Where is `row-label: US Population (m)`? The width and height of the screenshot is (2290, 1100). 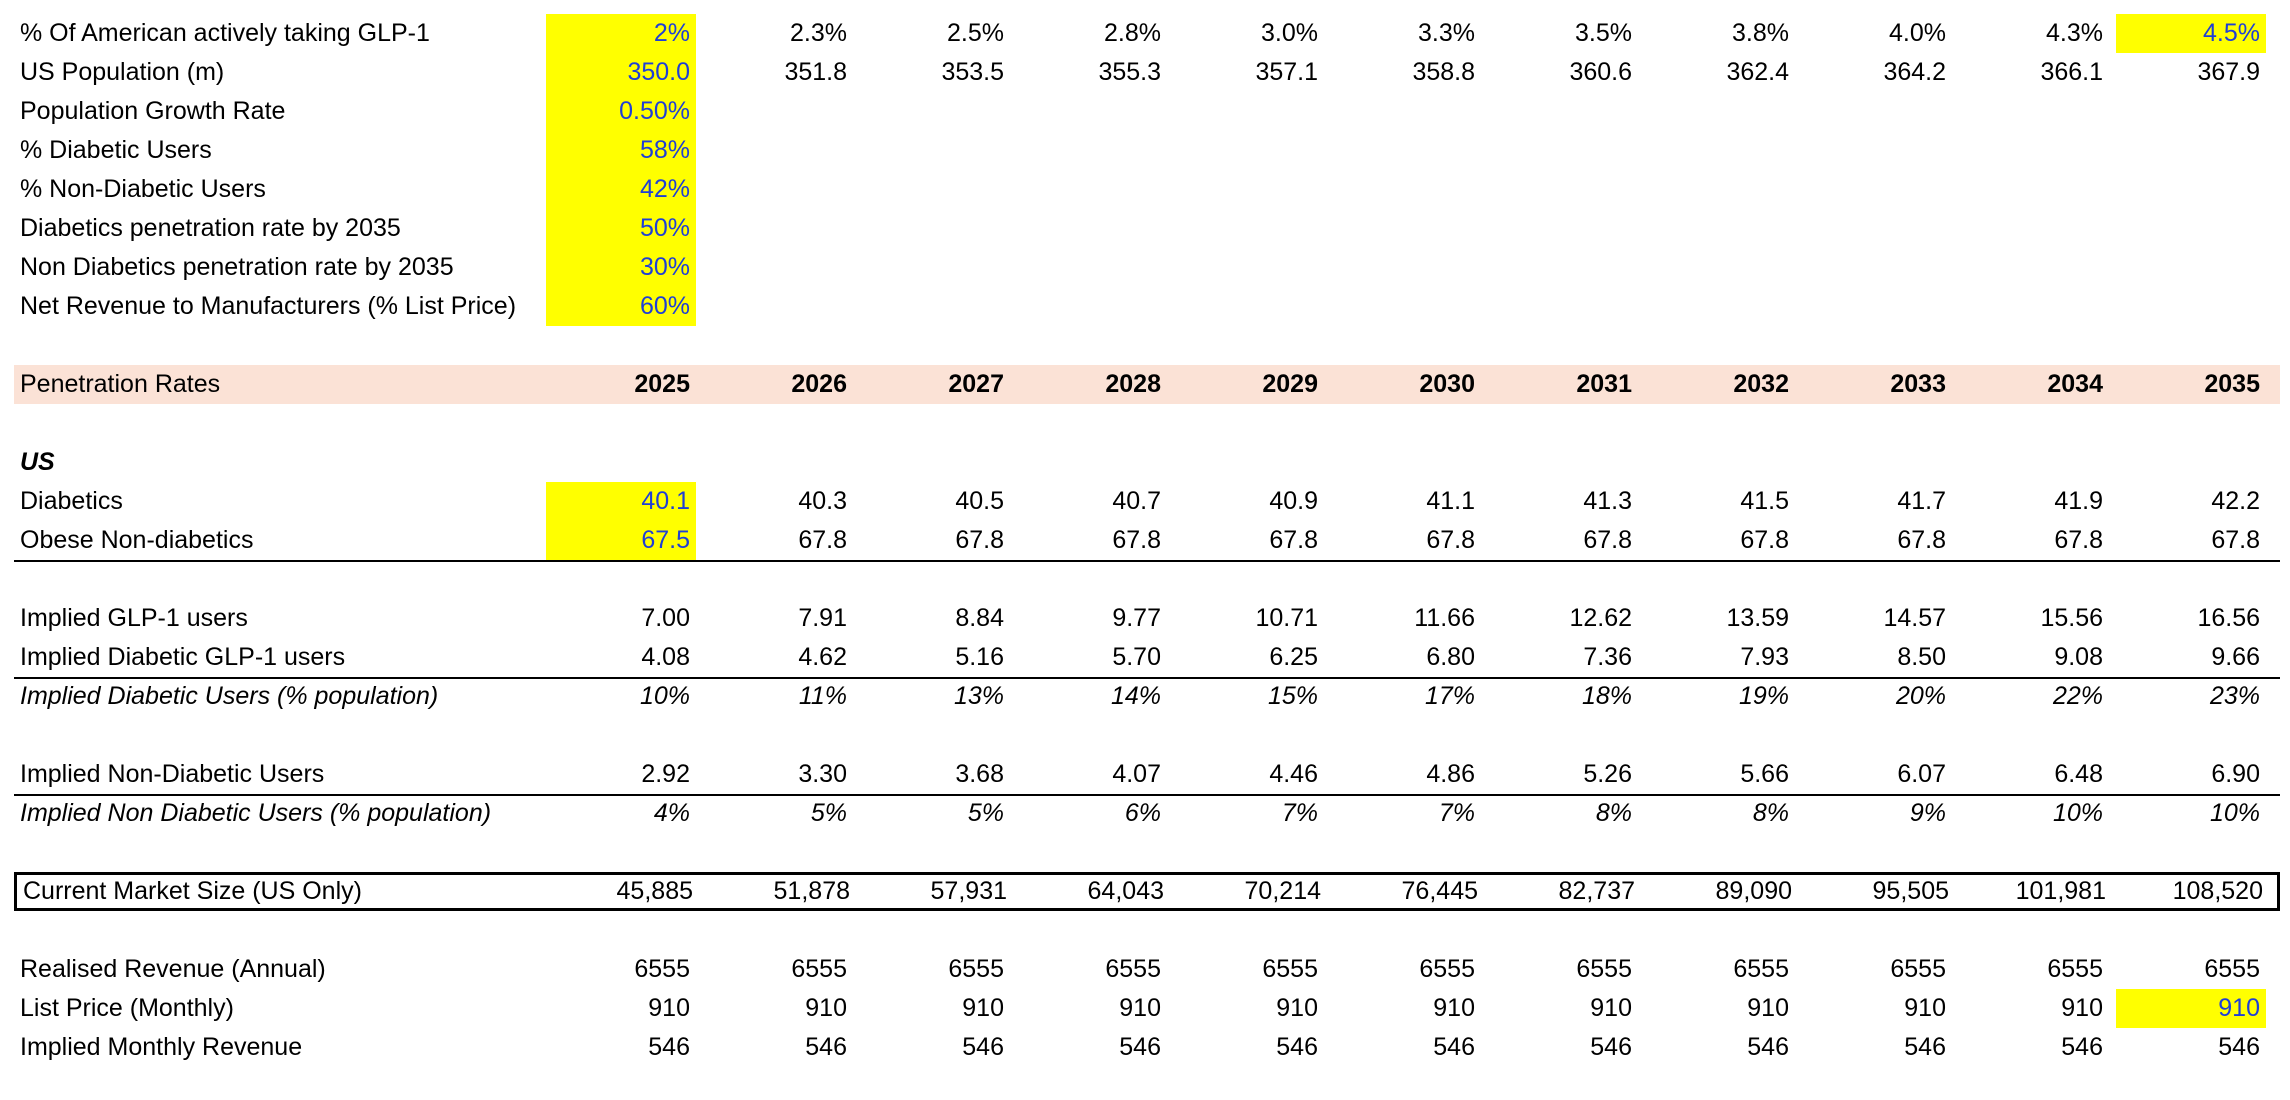 row-label: US Population (m) is located at coordinates (122, 72).